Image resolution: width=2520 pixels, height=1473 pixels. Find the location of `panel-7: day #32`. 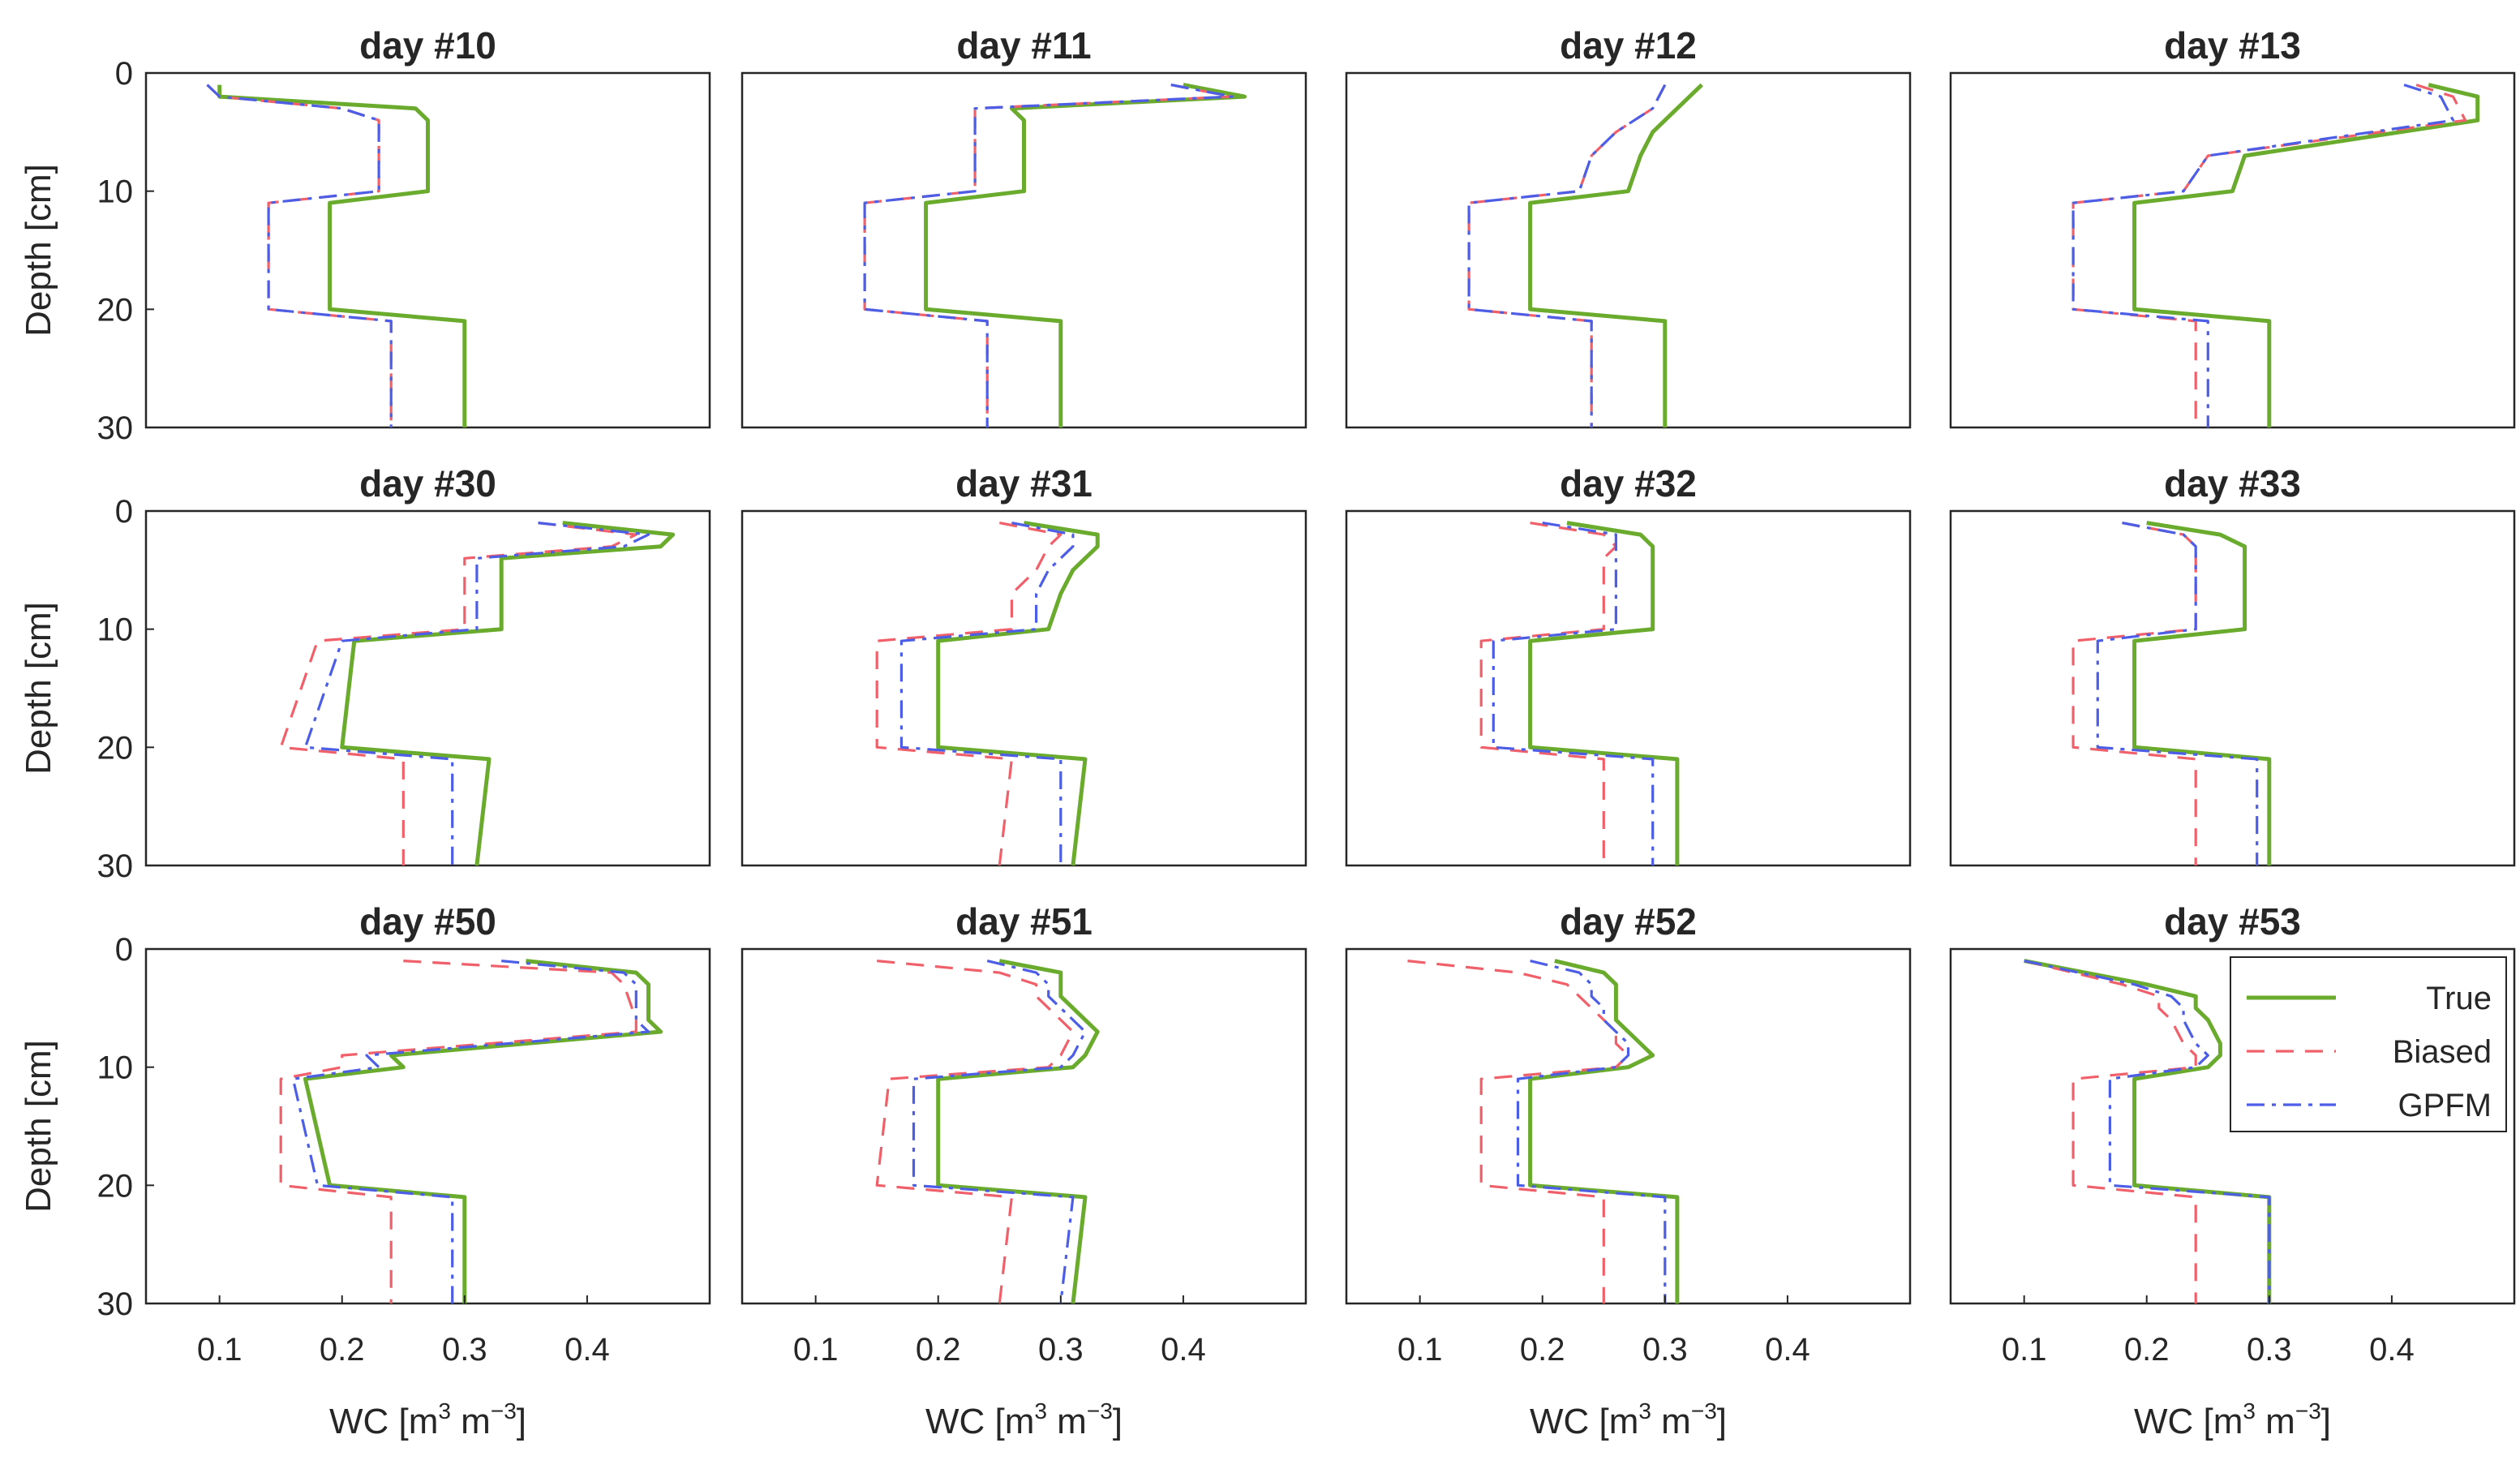

panel-7: day #32 is located at coordinates (1629, 664).